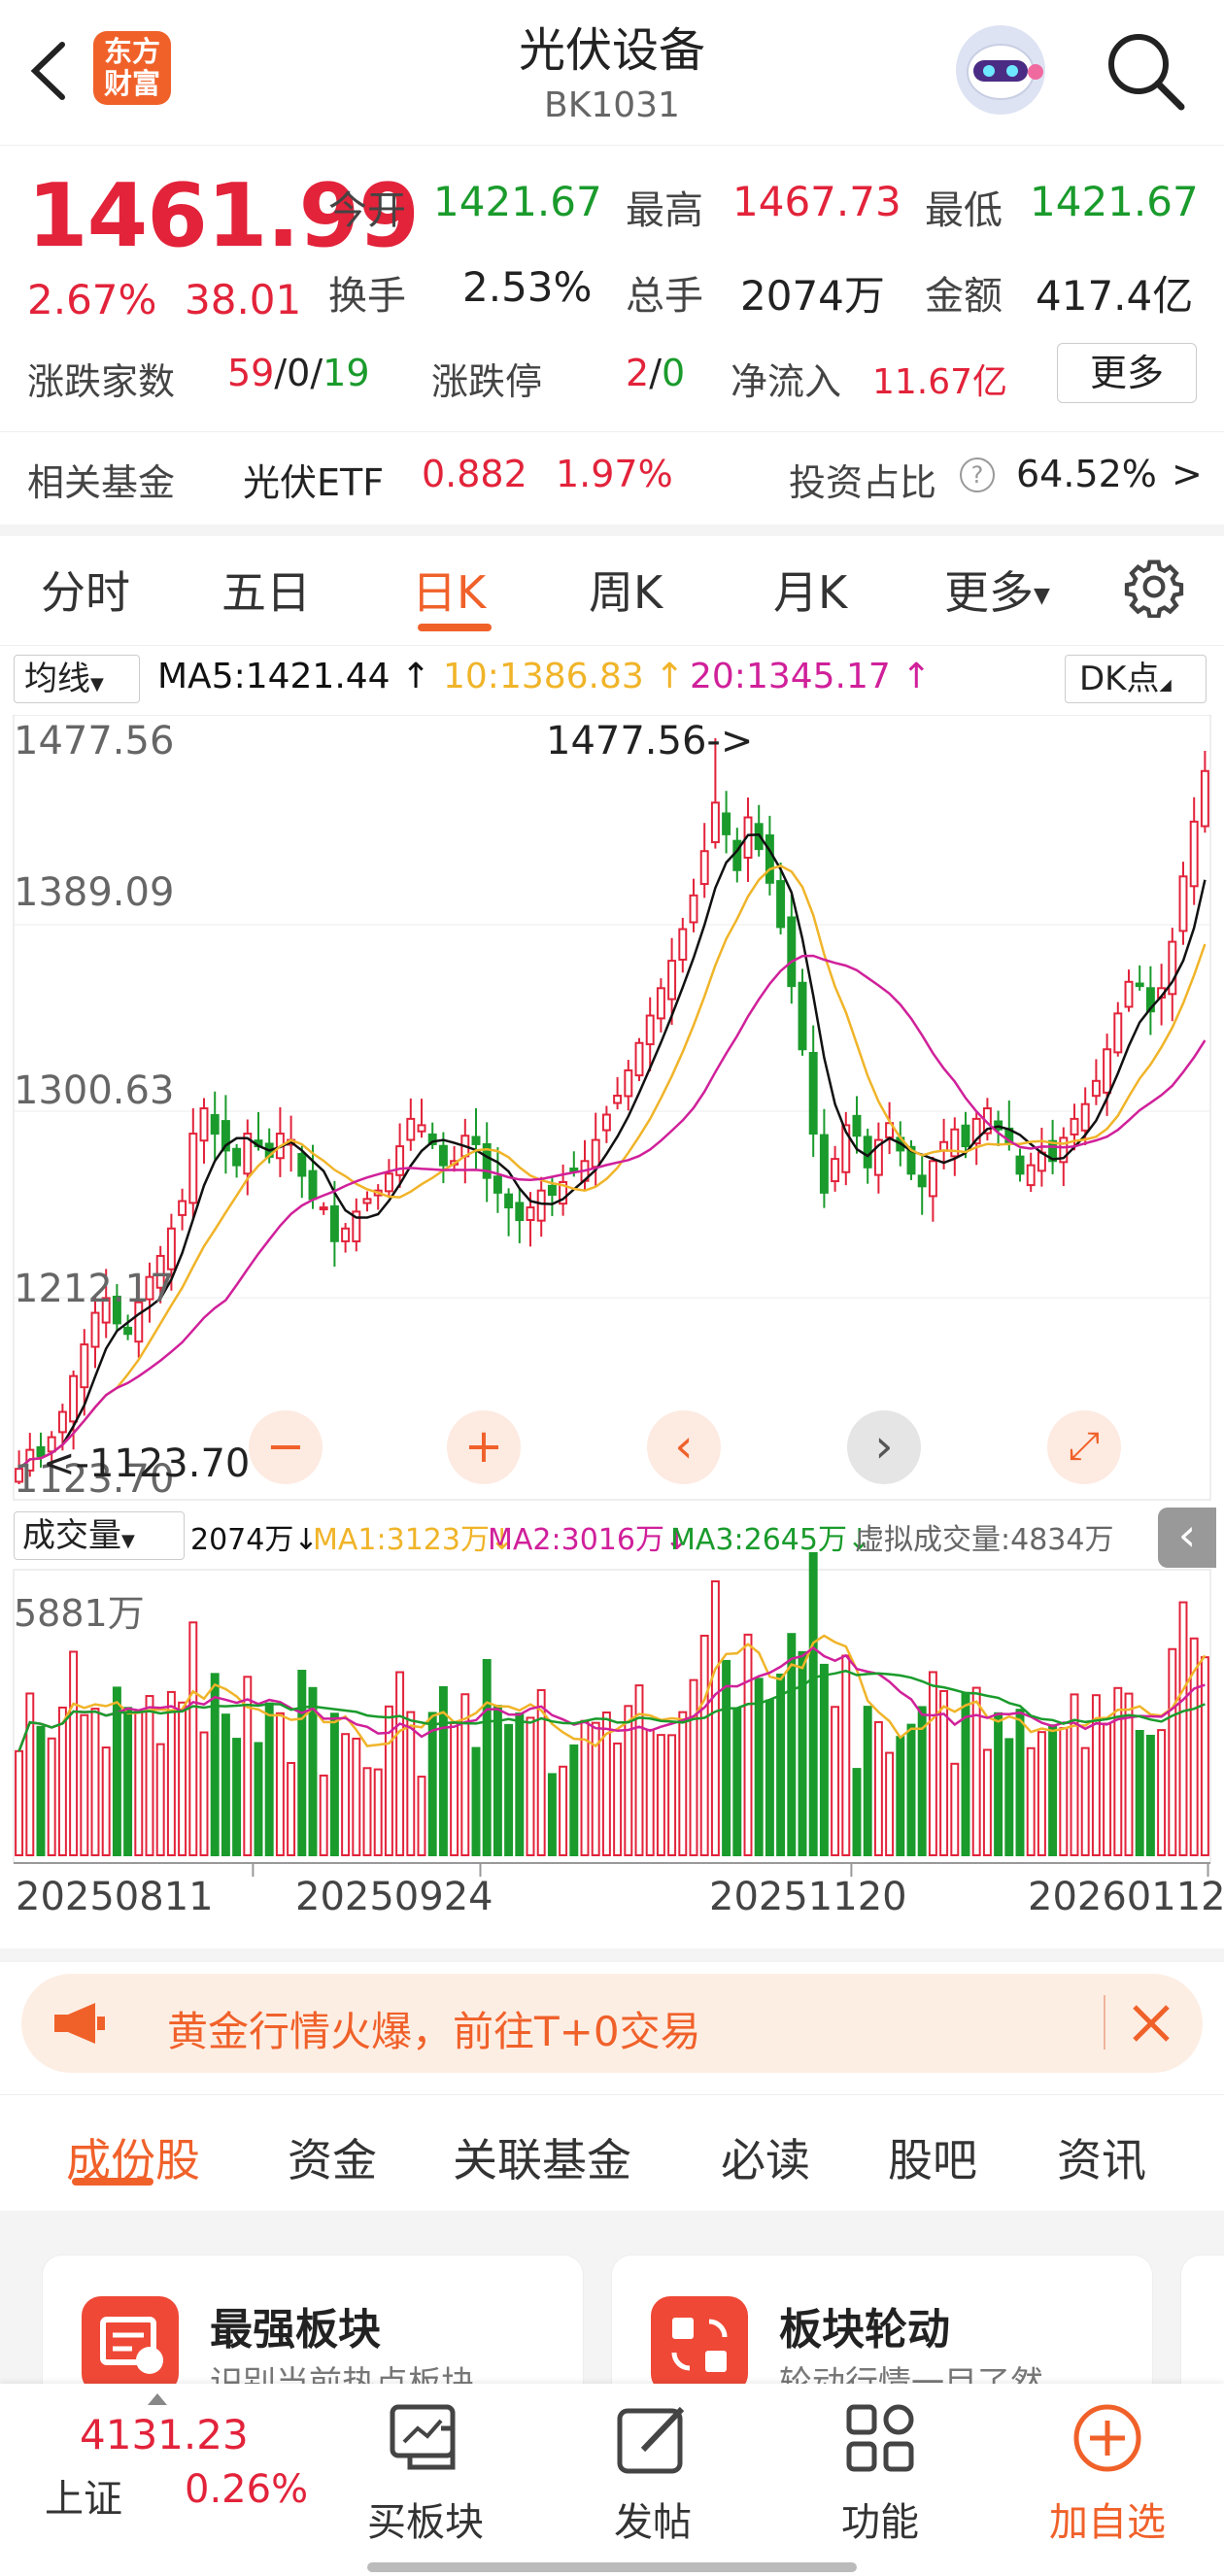 The width and height of the screenshot is (1224, 2576). Describe the element at coordinates (932, 2160) in the screenshot. I see `tab-forum: 股吧` at that location.